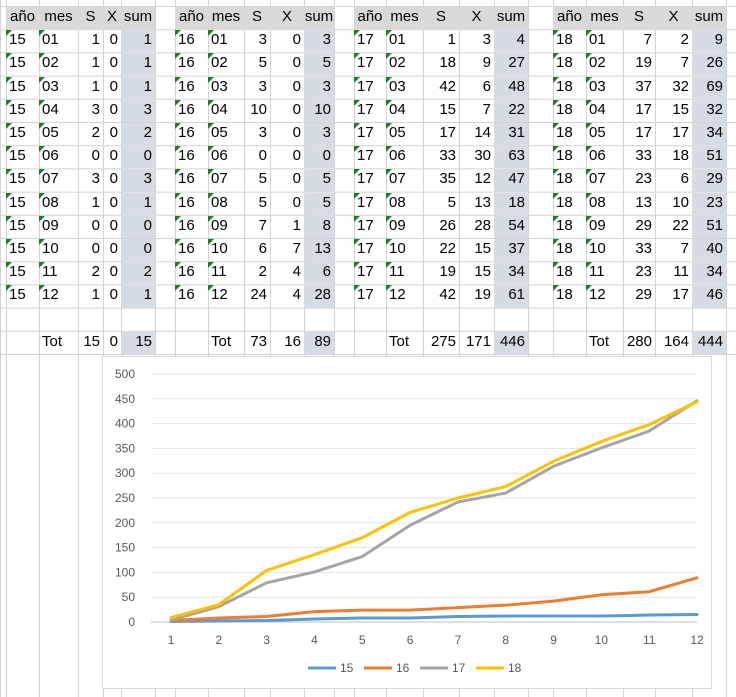 The width and height of the screenshot is (736, 697). I want to click on total-x: 171, so click(476, 343).